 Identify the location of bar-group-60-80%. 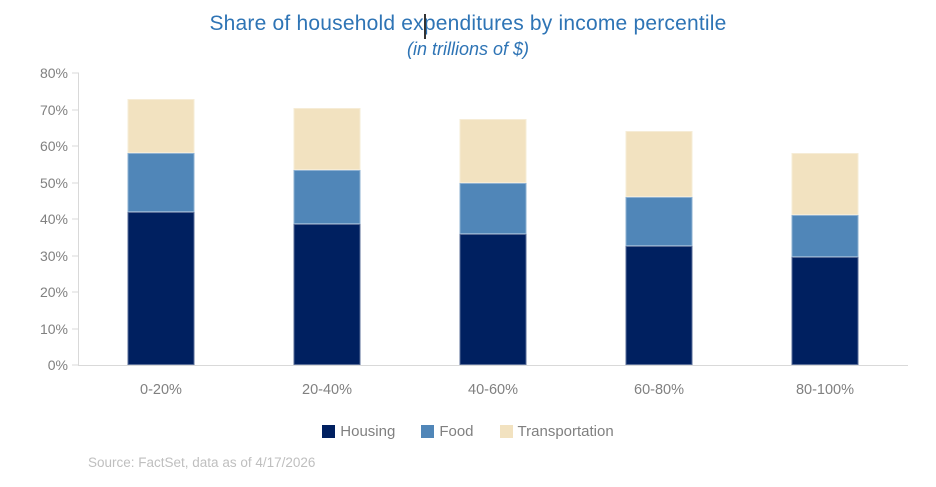
(659, 219).